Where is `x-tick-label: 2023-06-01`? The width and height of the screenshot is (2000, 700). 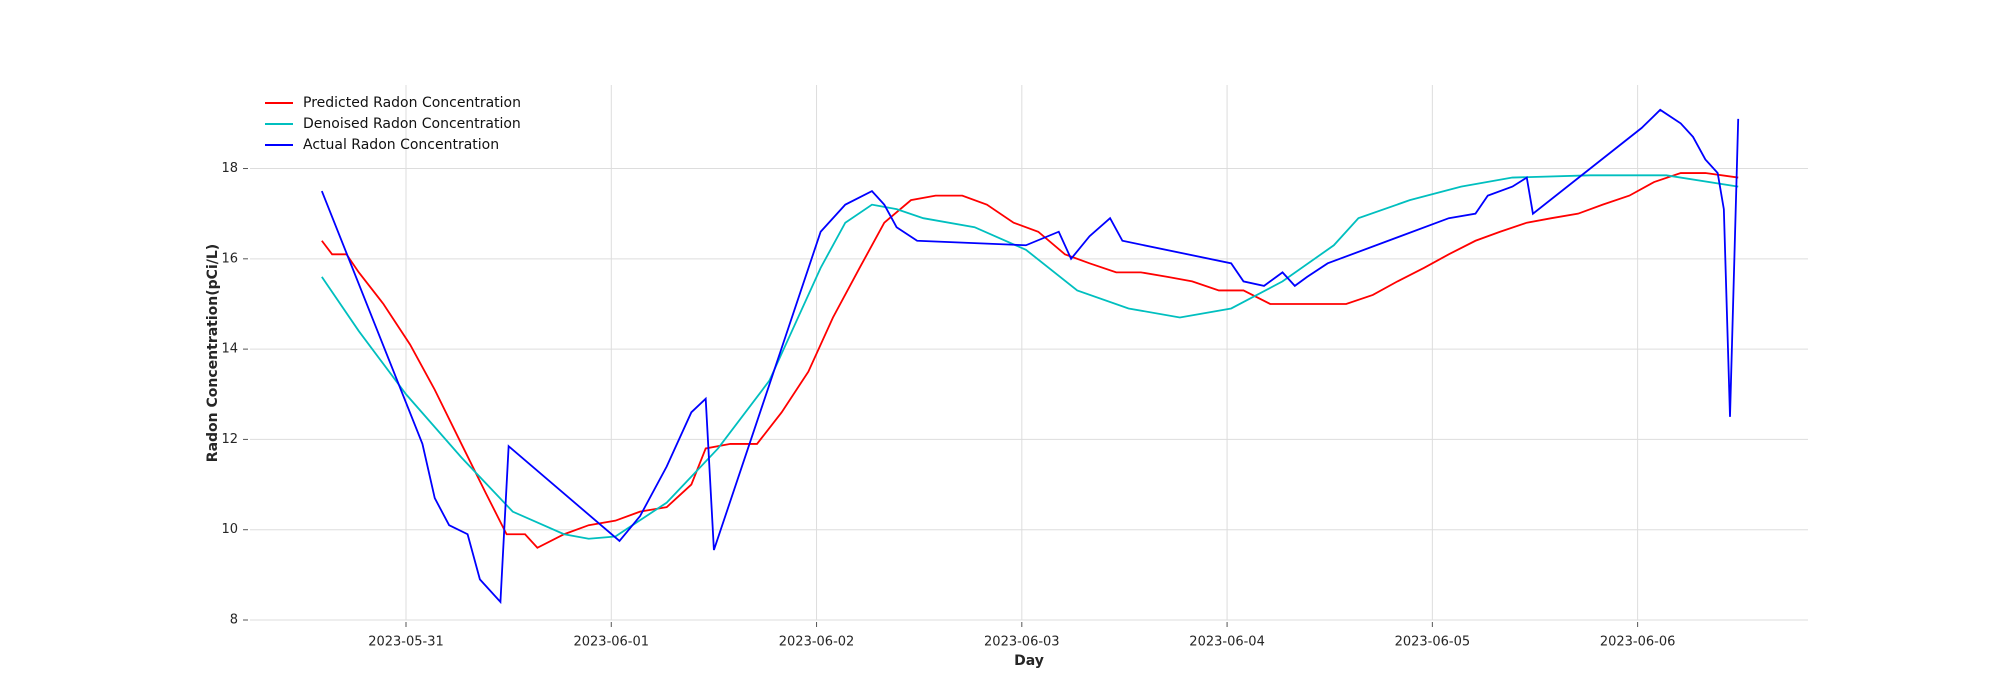 x-tick-label: 2023-06-01 is located at coordinates (611, 642).